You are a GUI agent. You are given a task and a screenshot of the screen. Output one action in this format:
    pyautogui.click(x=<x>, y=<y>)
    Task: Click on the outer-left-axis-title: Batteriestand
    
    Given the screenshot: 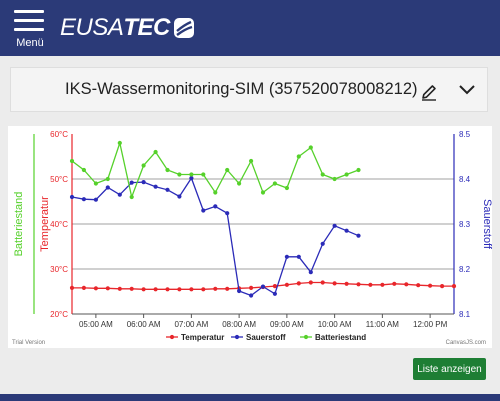 What is the action you would take?
    pyautogui.click(x=19, y=224)
    